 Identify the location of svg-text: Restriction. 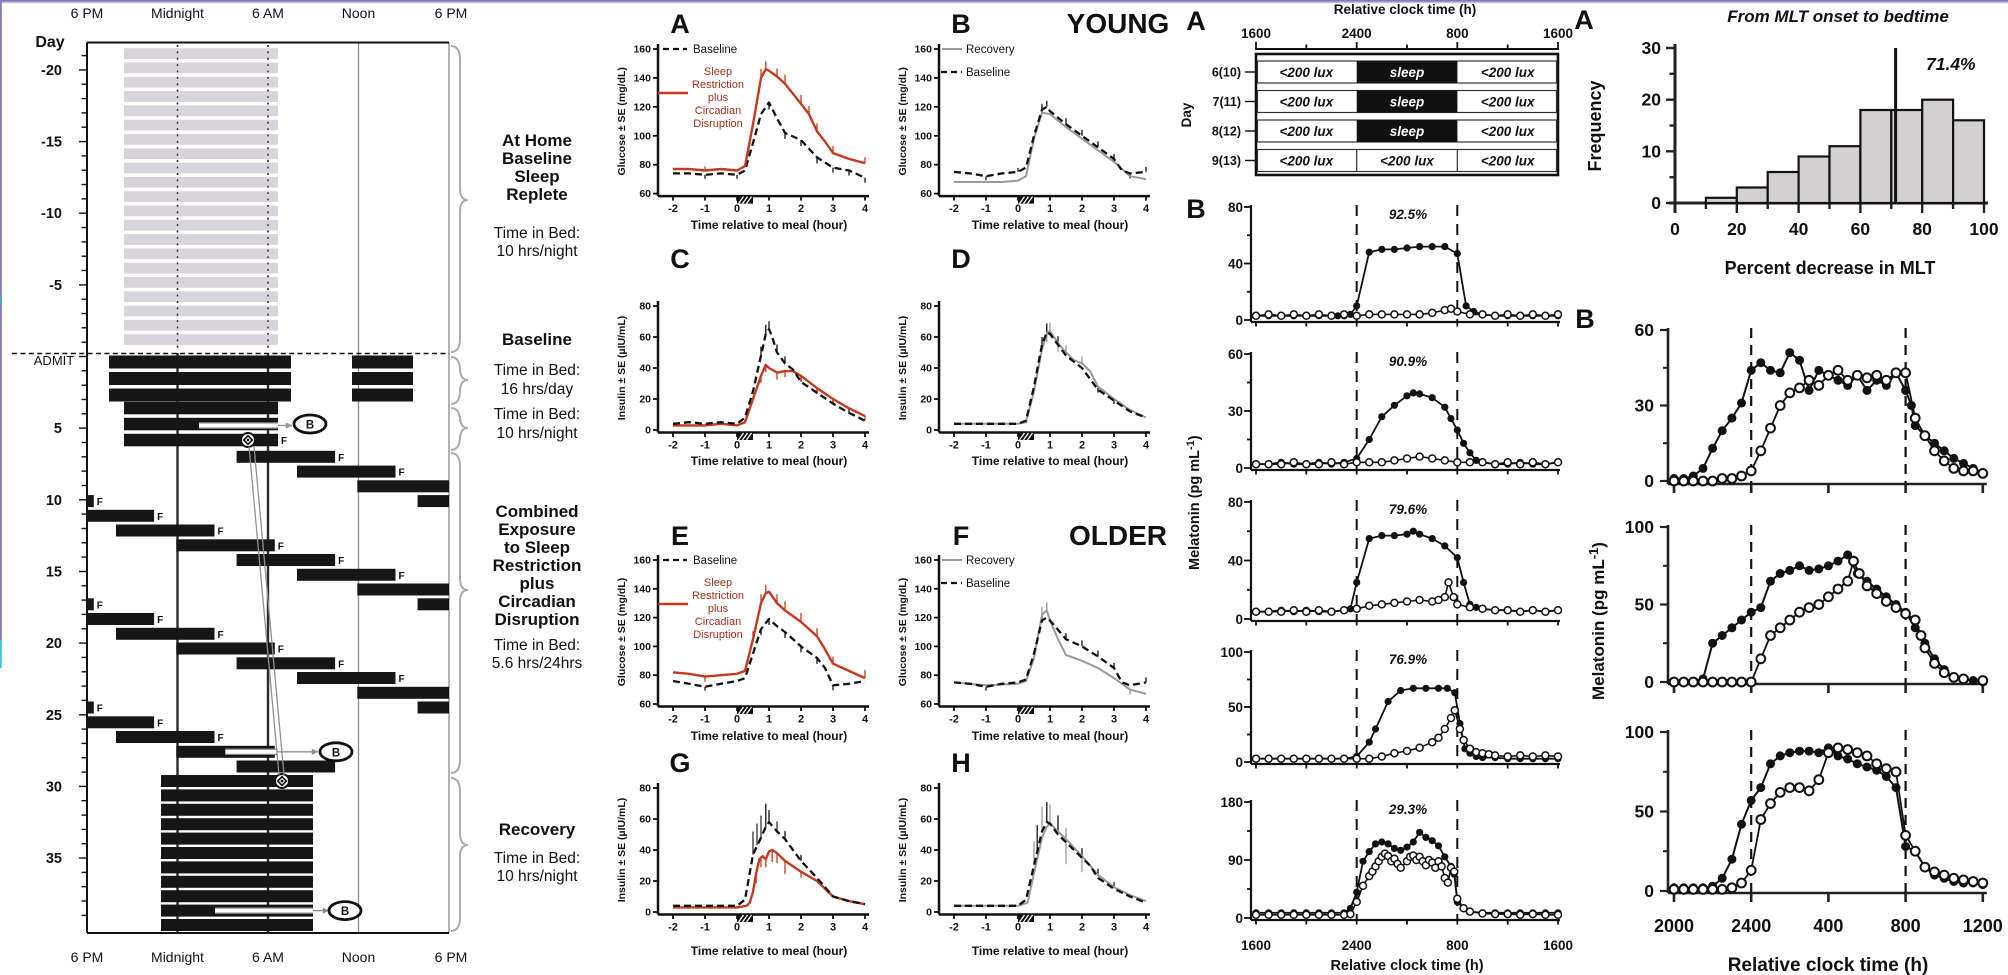
(718, 596).